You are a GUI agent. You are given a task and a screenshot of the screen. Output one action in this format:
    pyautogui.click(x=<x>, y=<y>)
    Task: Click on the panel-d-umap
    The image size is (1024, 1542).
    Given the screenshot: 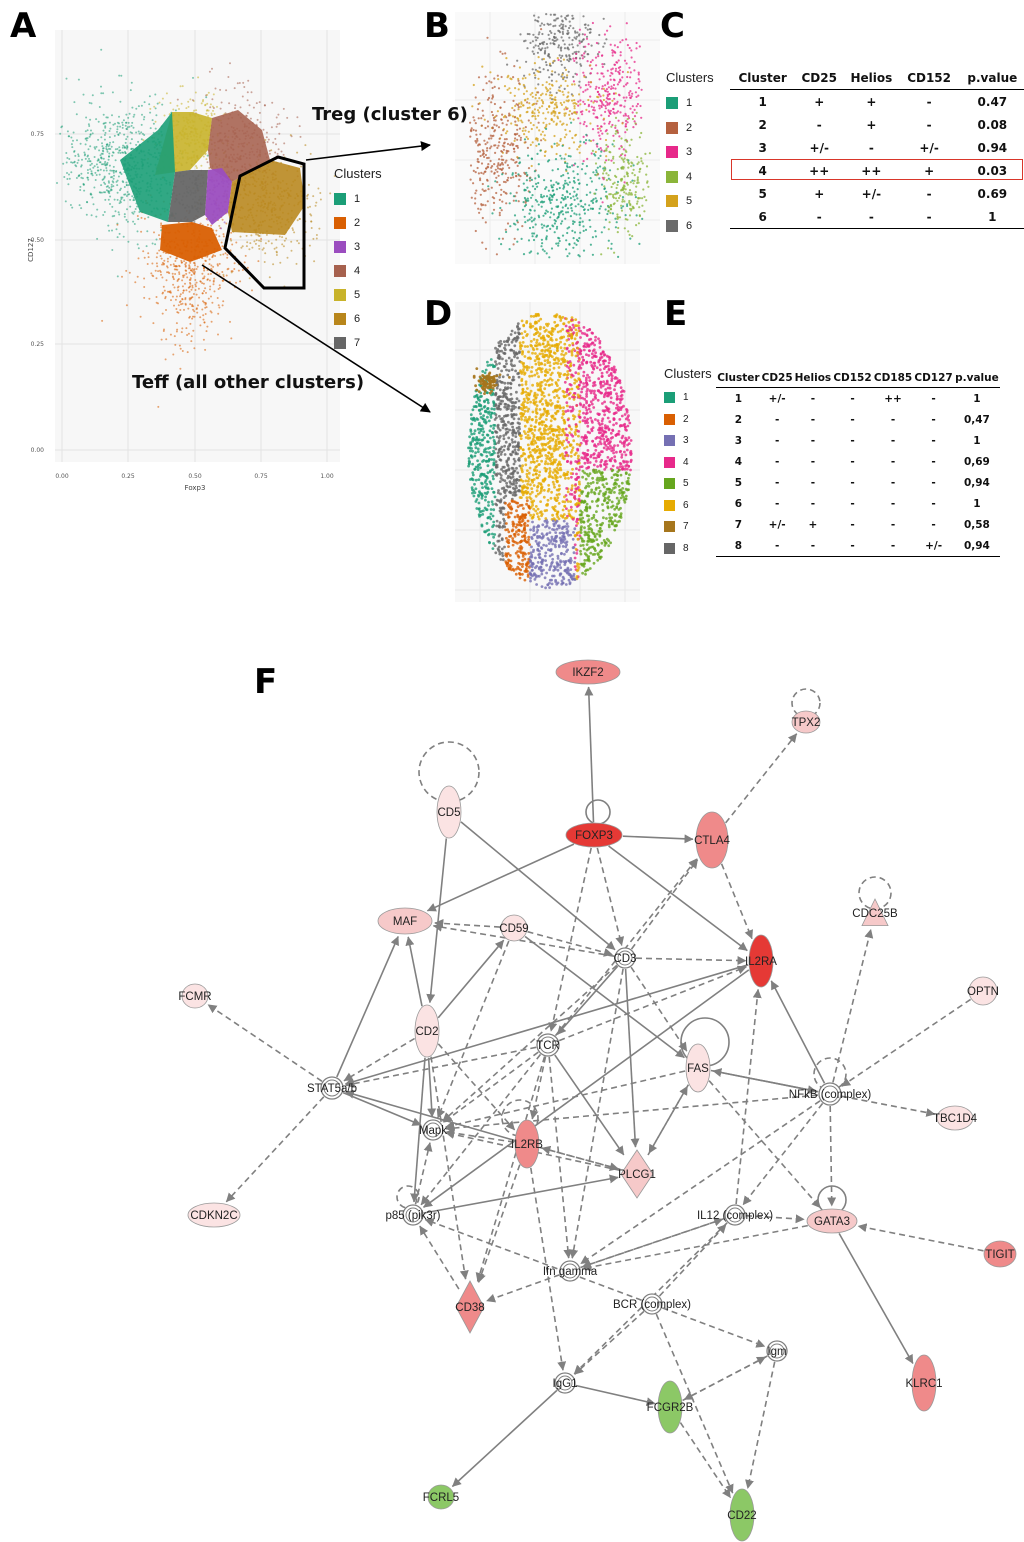 What is the action you would take?
    pyautogui.click(x=547, y=452)
    